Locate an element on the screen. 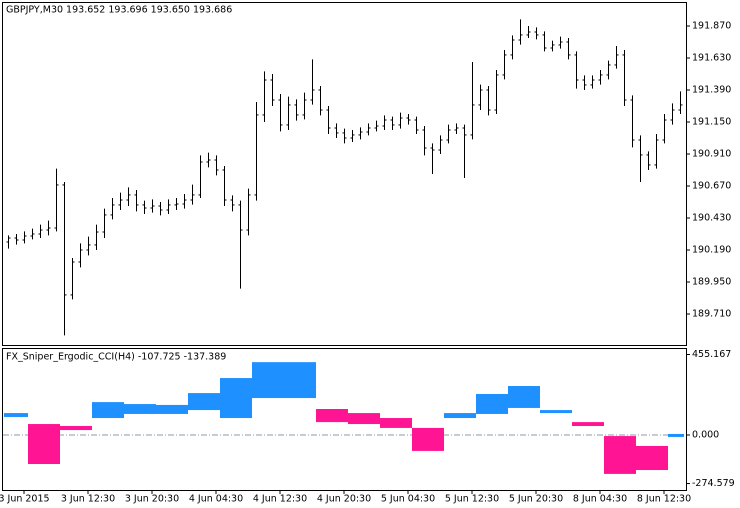 This screenshot has width=740, height=508. y-tick-label: 191.390 is located at coordinates (711, 90).